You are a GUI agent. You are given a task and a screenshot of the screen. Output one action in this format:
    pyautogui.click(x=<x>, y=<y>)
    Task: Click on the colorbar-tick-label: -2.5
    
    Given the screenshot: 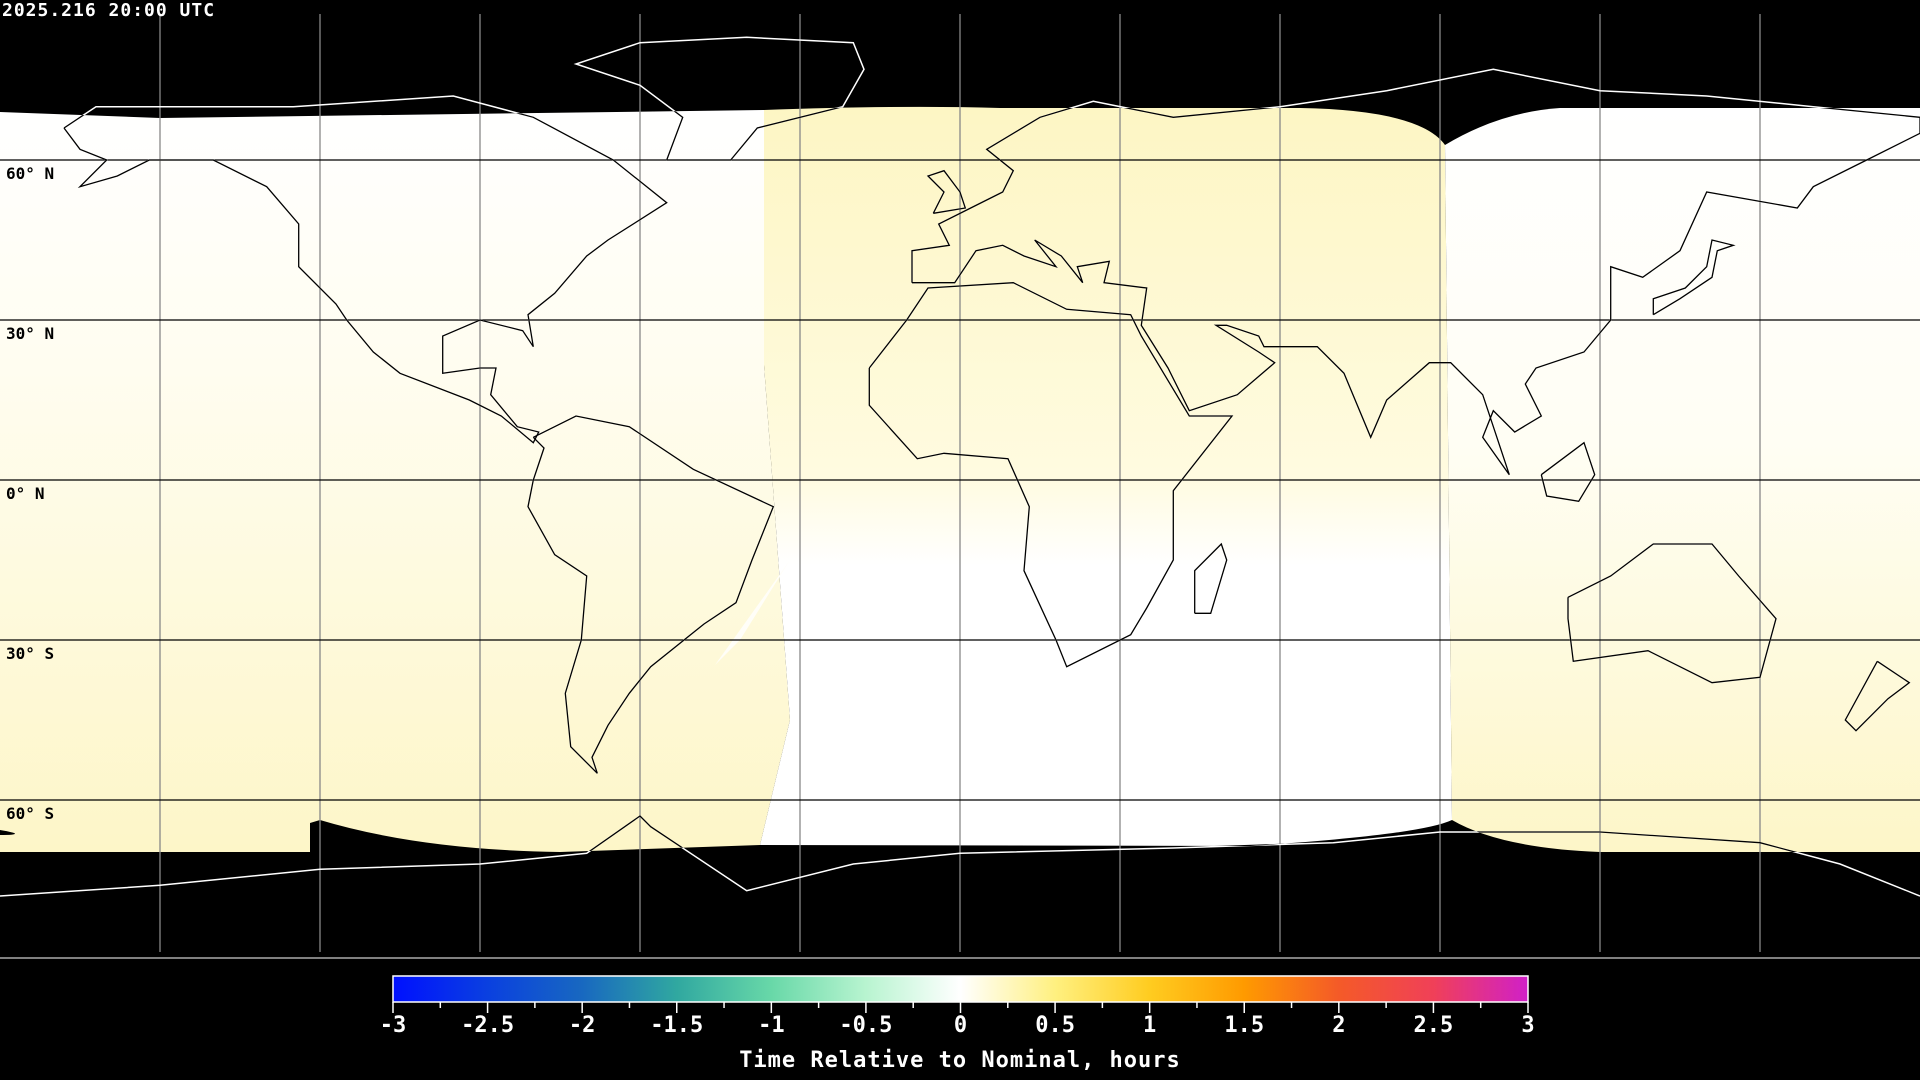 What is the action you would take?
    pyautogui.click(x=488, y=1025)
    